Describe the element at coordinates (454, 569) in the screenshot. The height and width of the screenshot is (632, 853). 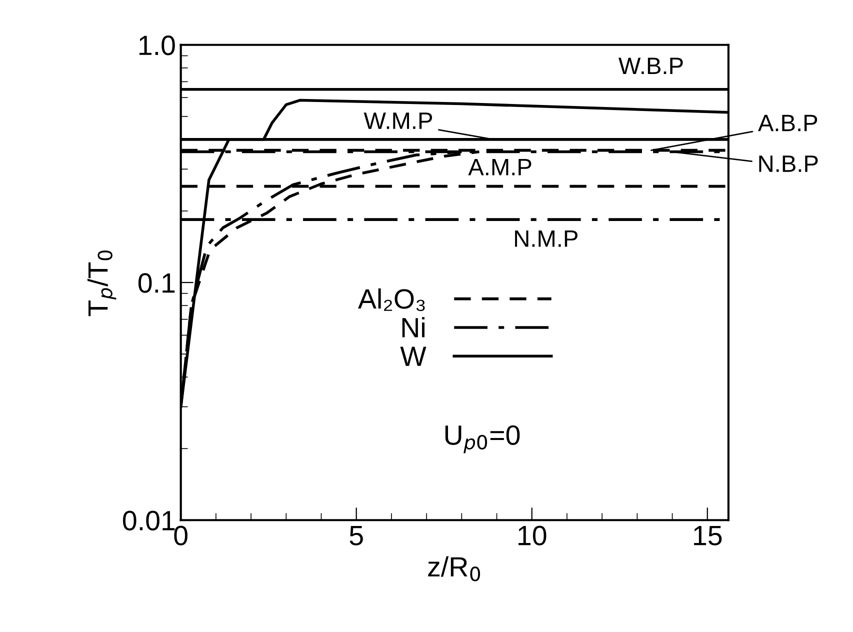
I see `x-axis-title: z/R$_{0}$` at that location.